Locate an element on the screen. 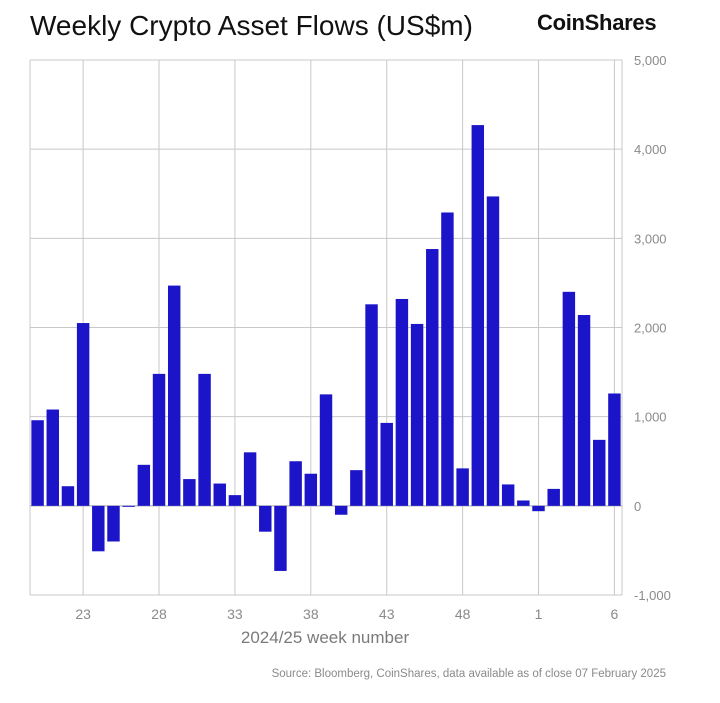  y-tick-label: 5,000 is located at coordinates (650, 60).